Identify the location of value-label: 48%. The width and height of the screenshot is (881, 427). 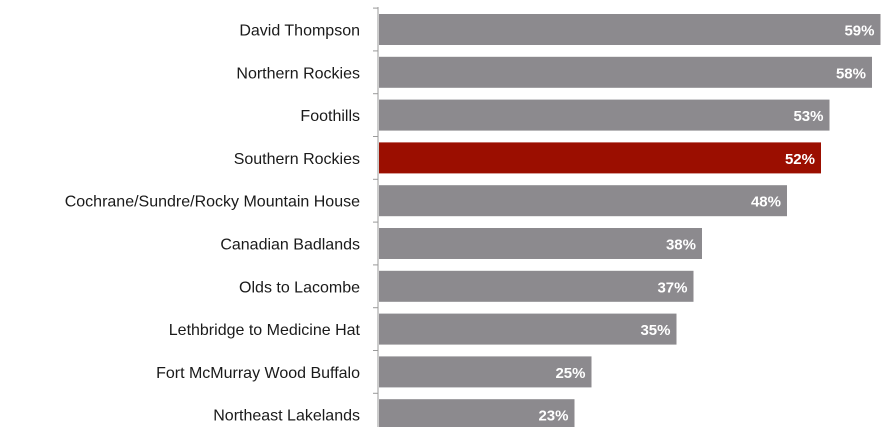
(766, 202).